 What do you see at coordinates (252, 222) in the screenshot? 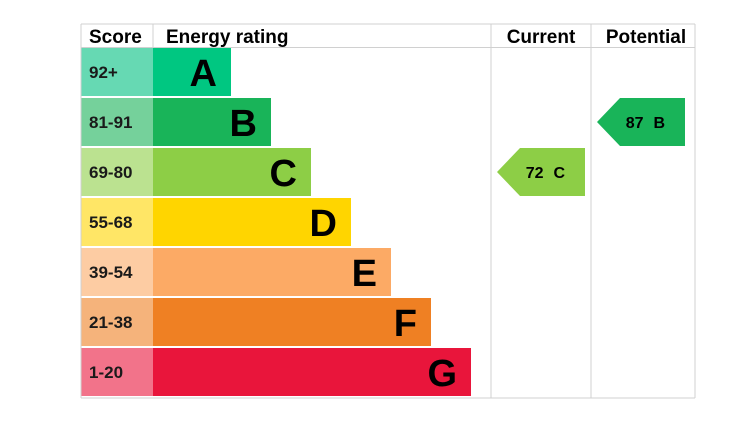
I see `rating-bar-d` at bounding box center [252, 222].